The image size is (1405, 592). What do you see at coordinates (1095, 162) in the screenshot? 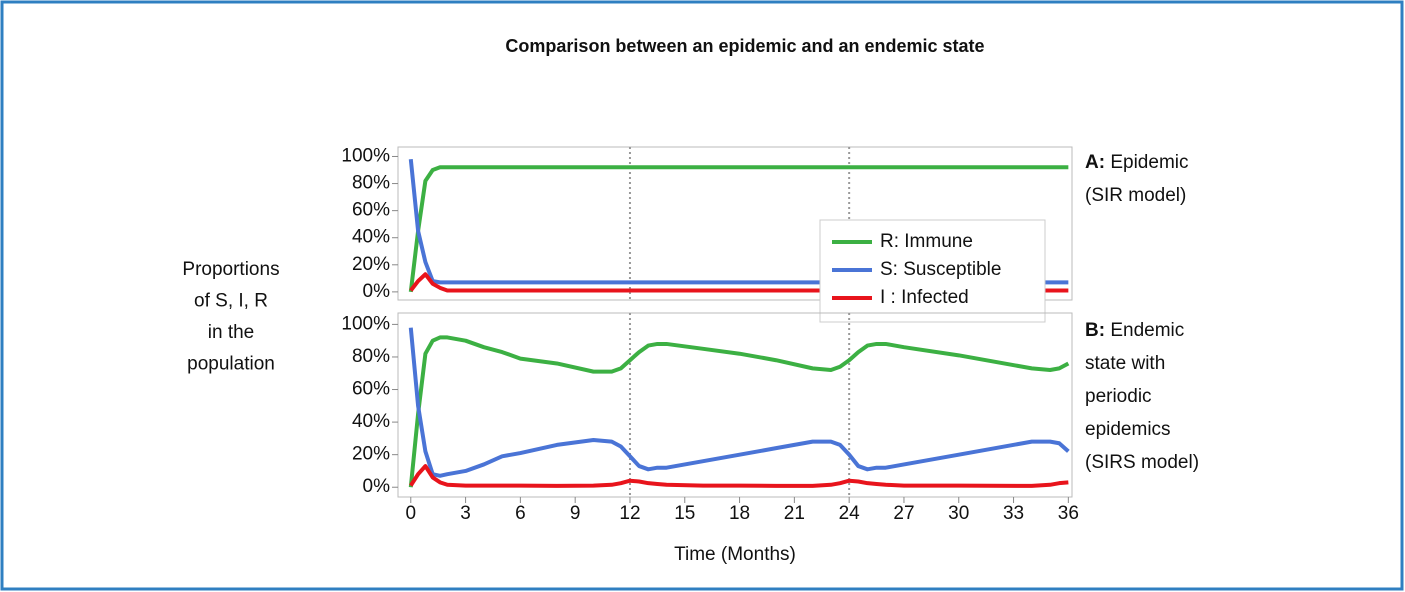
I see `panel-label: A:` at bounding box center [1095, 162].